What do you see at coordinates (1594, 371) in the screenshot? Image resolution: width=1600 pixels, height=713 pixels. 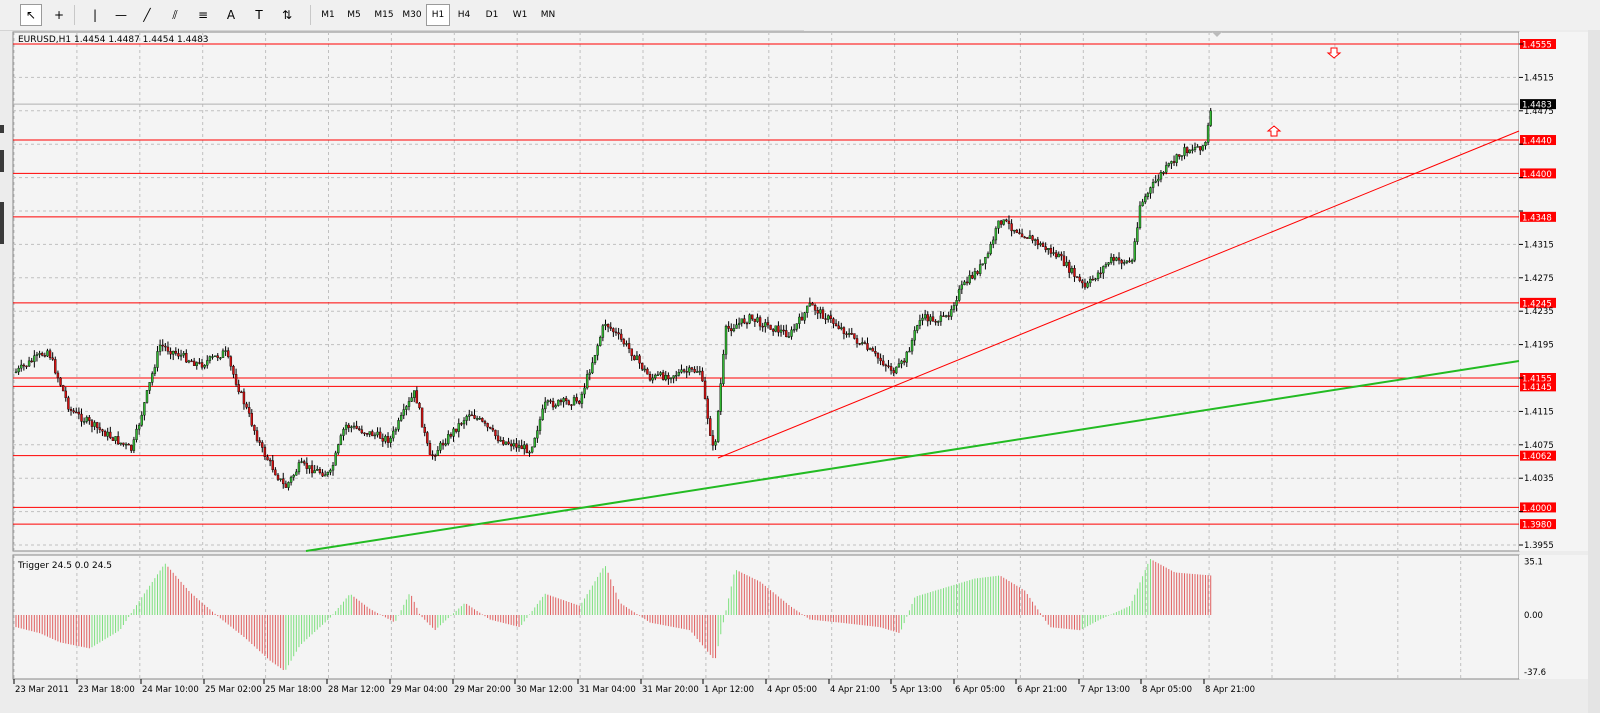 I see `right-scroll-edge` at bounding box center [1594, 371].